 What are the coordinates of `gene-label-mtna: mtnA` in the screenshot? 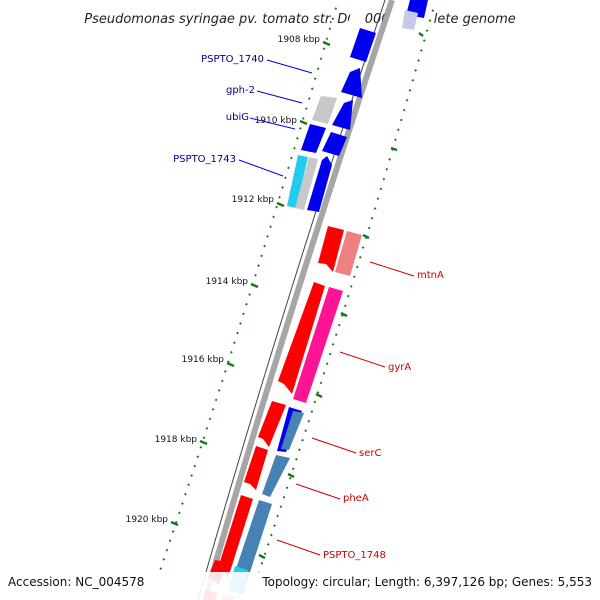 It's located at (430, 275).